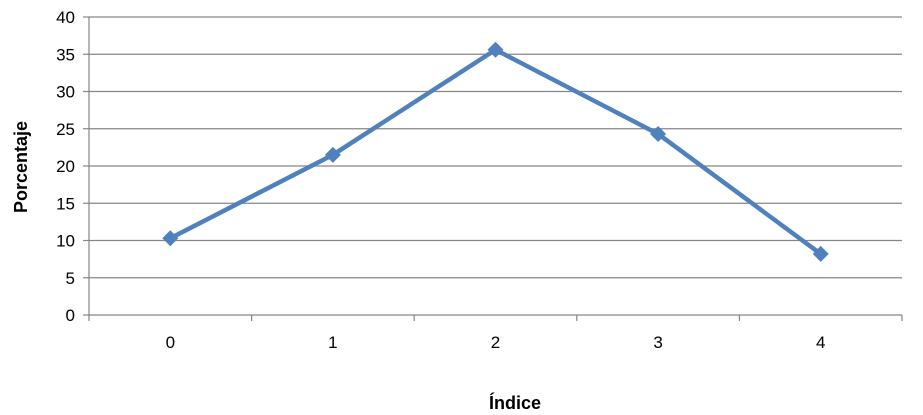 Image resolution: width=923 pixels, height=415 pixels. Describe the element at coordinates (332, 342) in the screenshot. I see `x-tick-label: 1` at that location.